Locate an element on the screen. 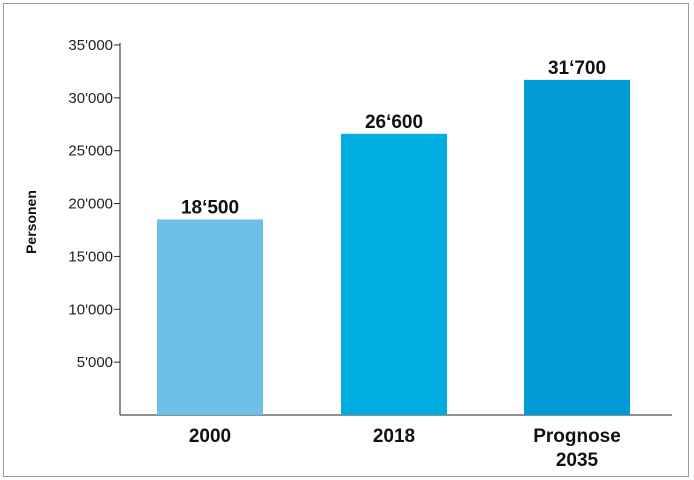  bar-value-label: 31‘700 is located at coordinates (577, 68).